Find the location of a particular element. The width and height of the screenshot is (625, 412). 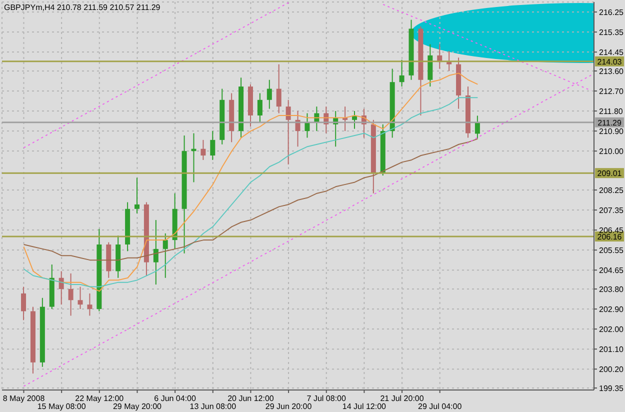

ref-line-label: 214.03 is located at coordinates (609, 61).